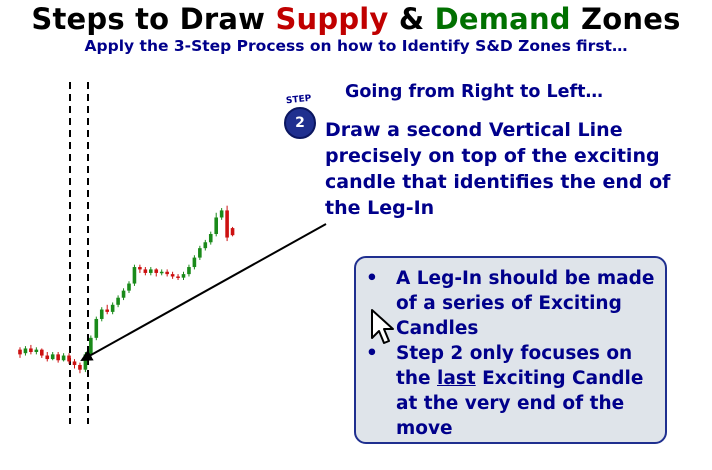 This screenshot has height=470, width=712. Describe the element at coordinates (332, 19) in the screenshot. I see `title-supply: Supply` at that location.